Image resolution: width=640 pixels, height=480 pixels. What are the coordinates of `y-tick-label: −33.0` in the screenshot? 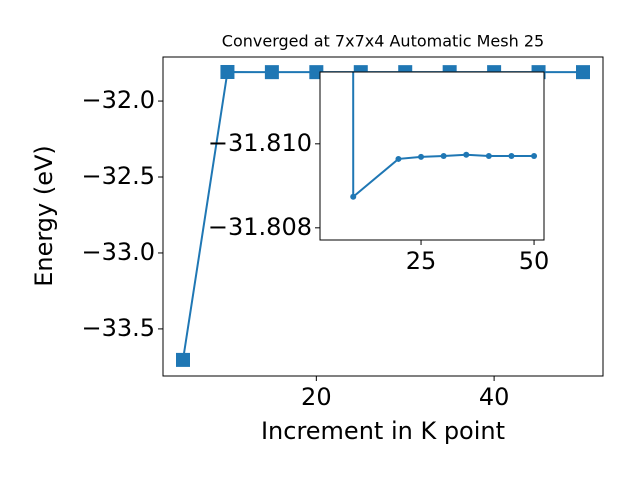 It's located at (118, 252).